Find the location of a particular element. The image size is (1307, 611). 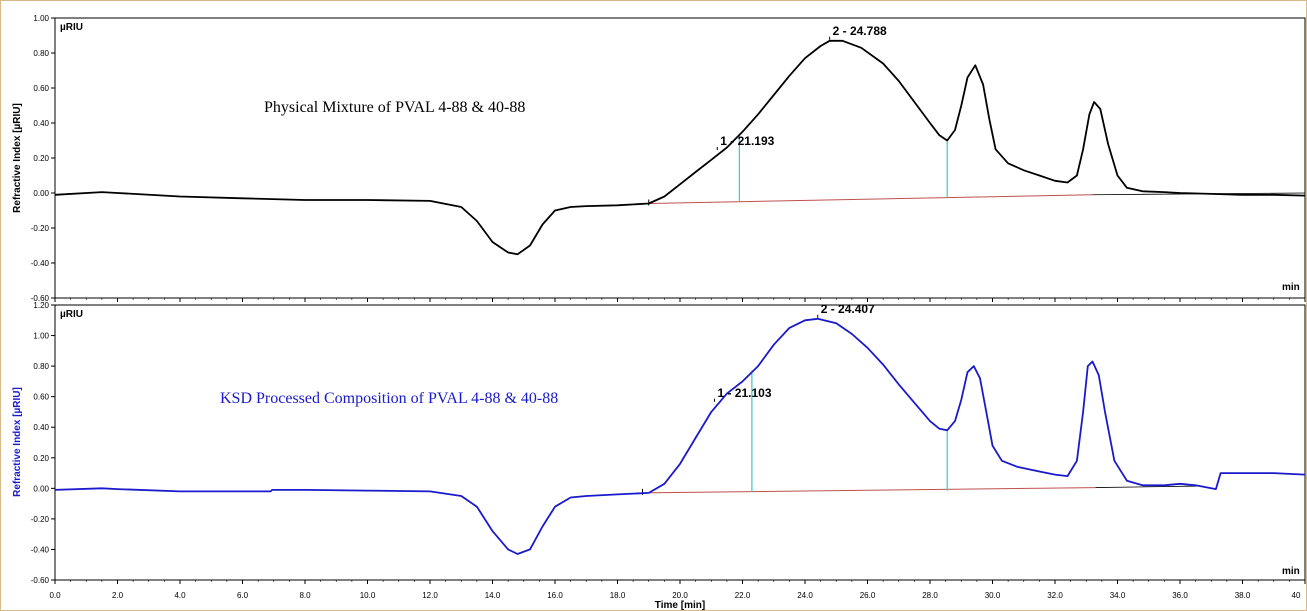

x-tick-label: 36.0 is located at coordinates (1180, 595).